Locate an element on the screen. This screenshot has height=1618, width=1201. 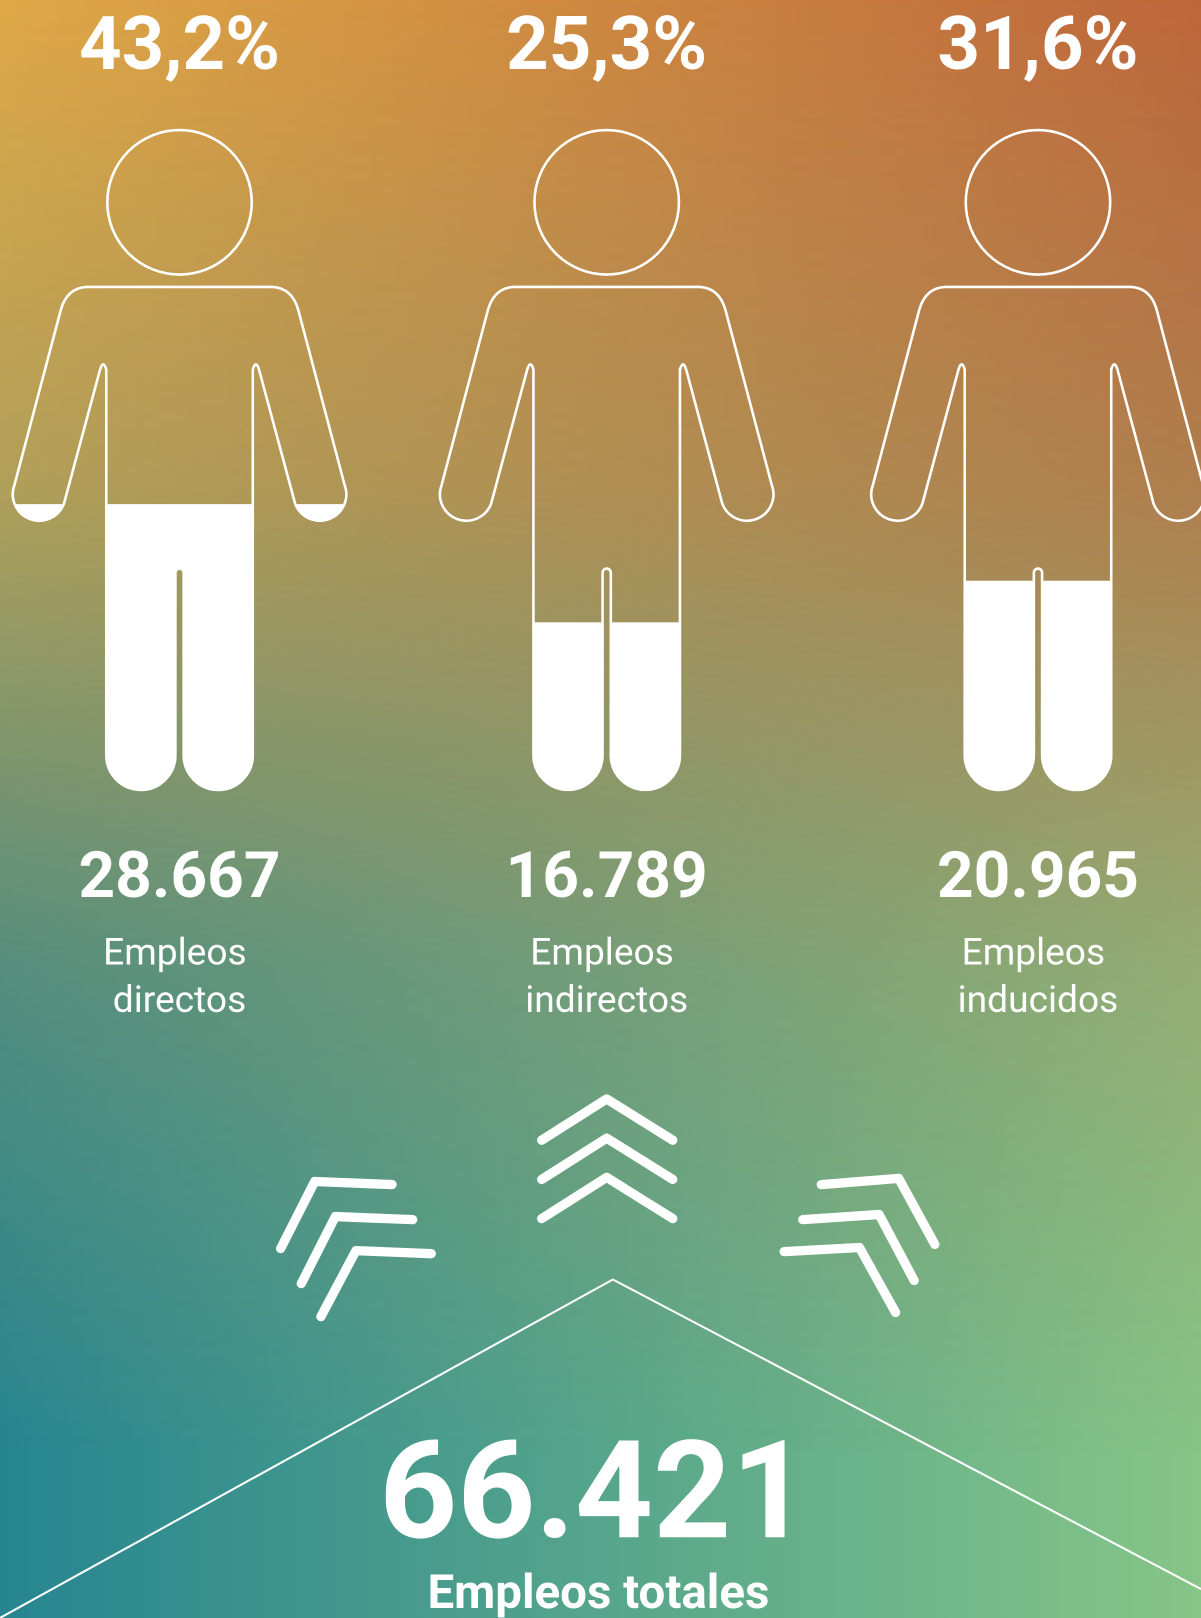
total-value: 66.421 is located at coordinates (594, 1491).